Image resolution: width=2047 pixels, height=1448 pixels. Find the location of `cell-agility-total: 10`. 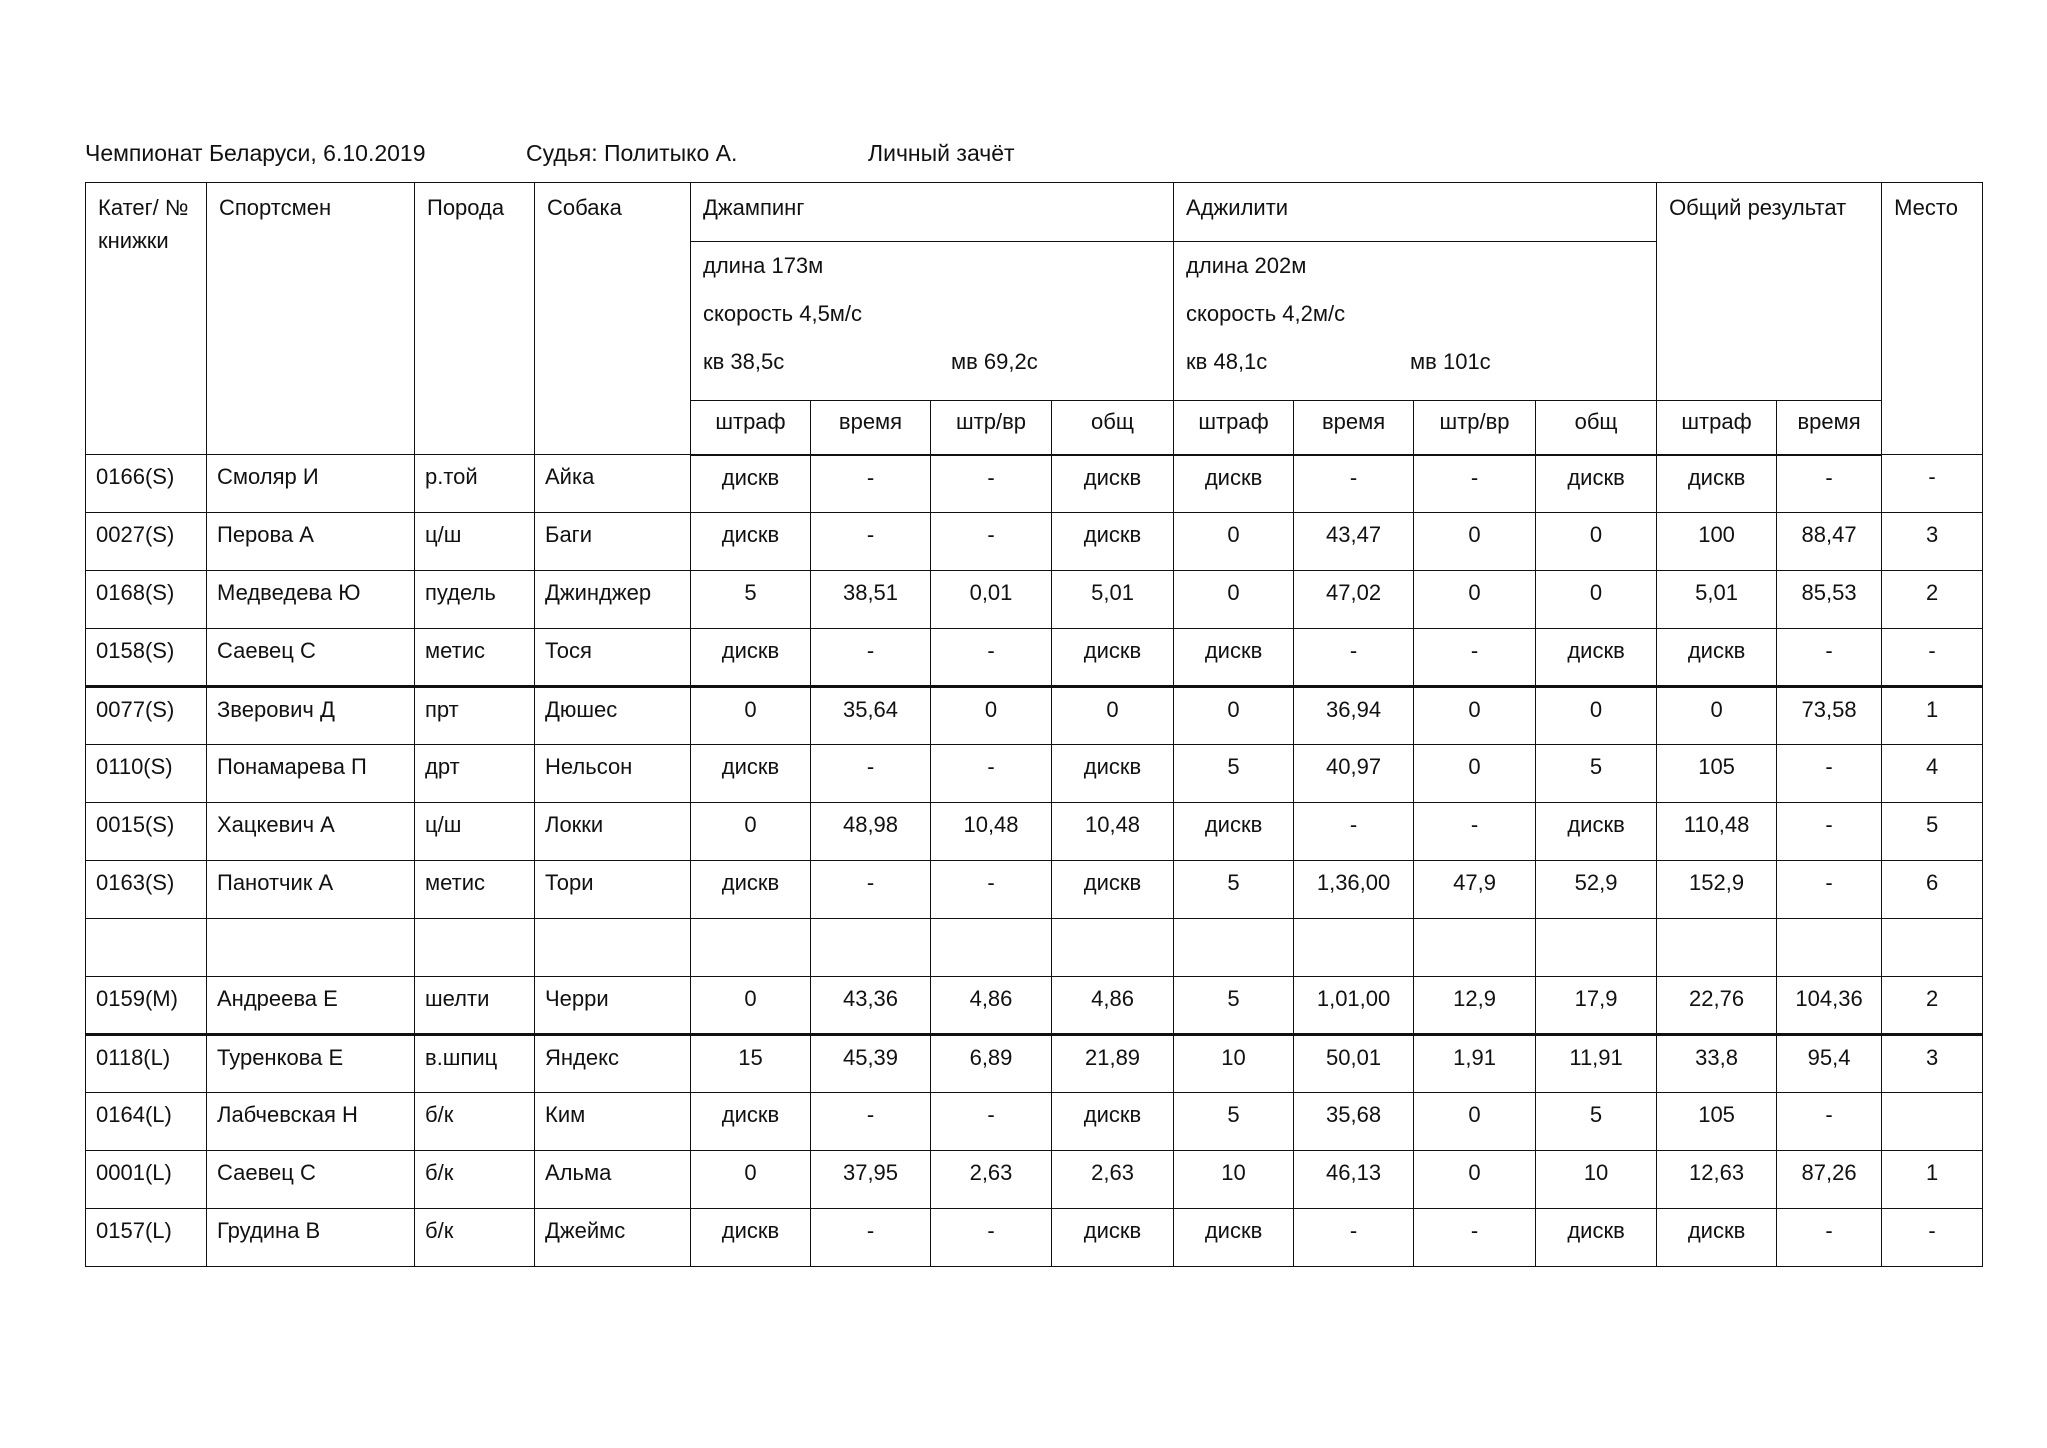

cell-agility-total: 10 is located at coordinates (1596, 1179).